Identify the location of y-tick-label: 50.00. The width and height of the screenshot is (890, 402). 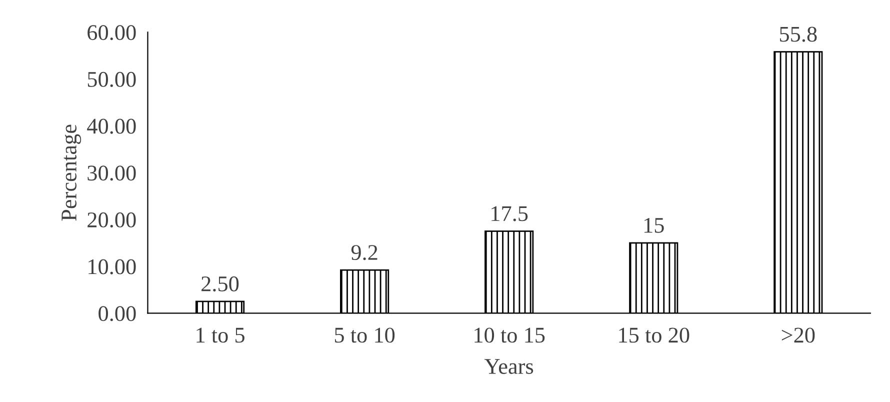
(112, 80).